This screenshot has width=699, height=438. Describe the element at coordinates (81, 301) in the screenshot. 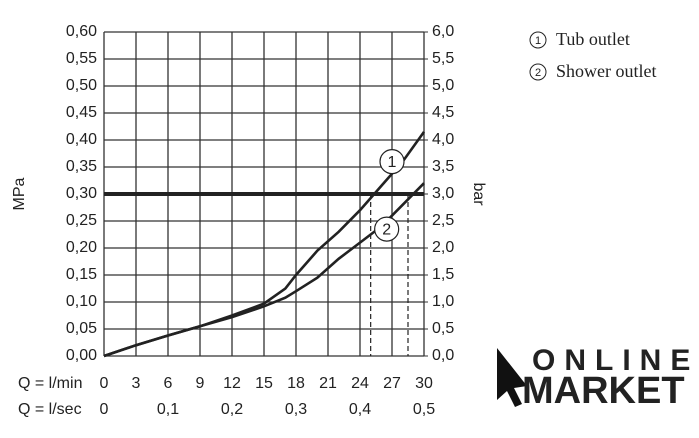

I see `y-tick-label: 0,10` at that location.